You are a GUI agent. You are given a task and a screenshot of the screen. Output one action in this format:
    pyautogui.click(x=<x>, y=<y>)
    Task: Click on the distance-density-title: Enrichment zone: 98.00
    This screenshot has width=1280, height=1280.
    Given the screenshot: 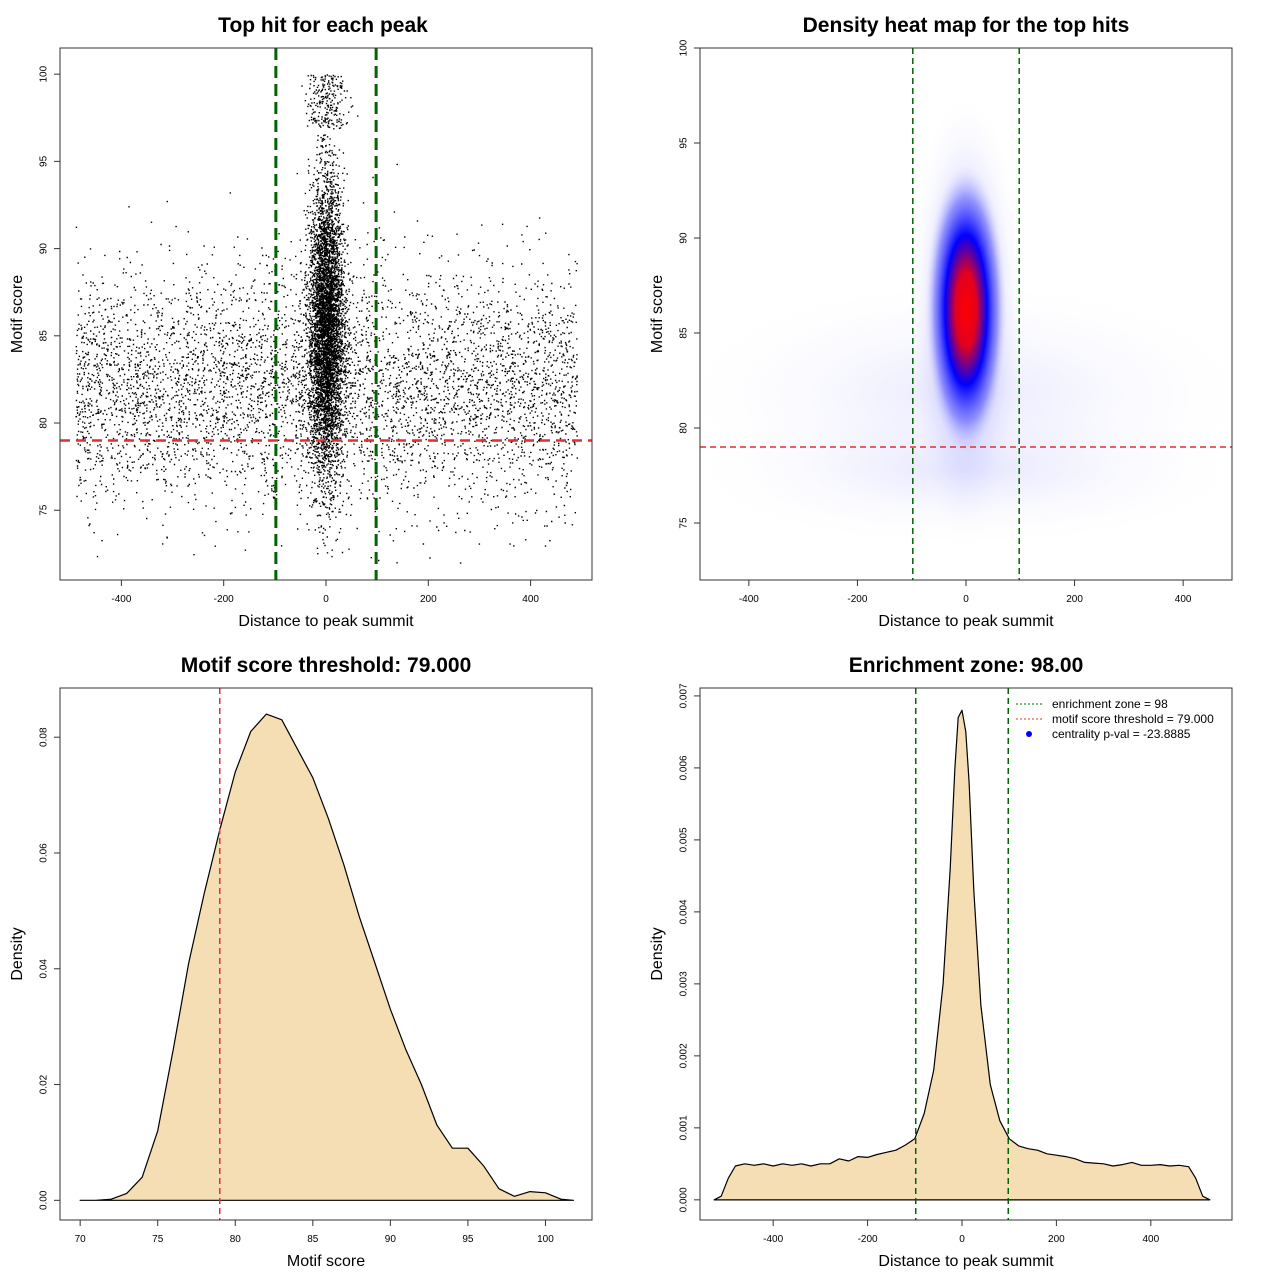 What is the action you would take?
    pyautogui.click(x=966, y=665)
    